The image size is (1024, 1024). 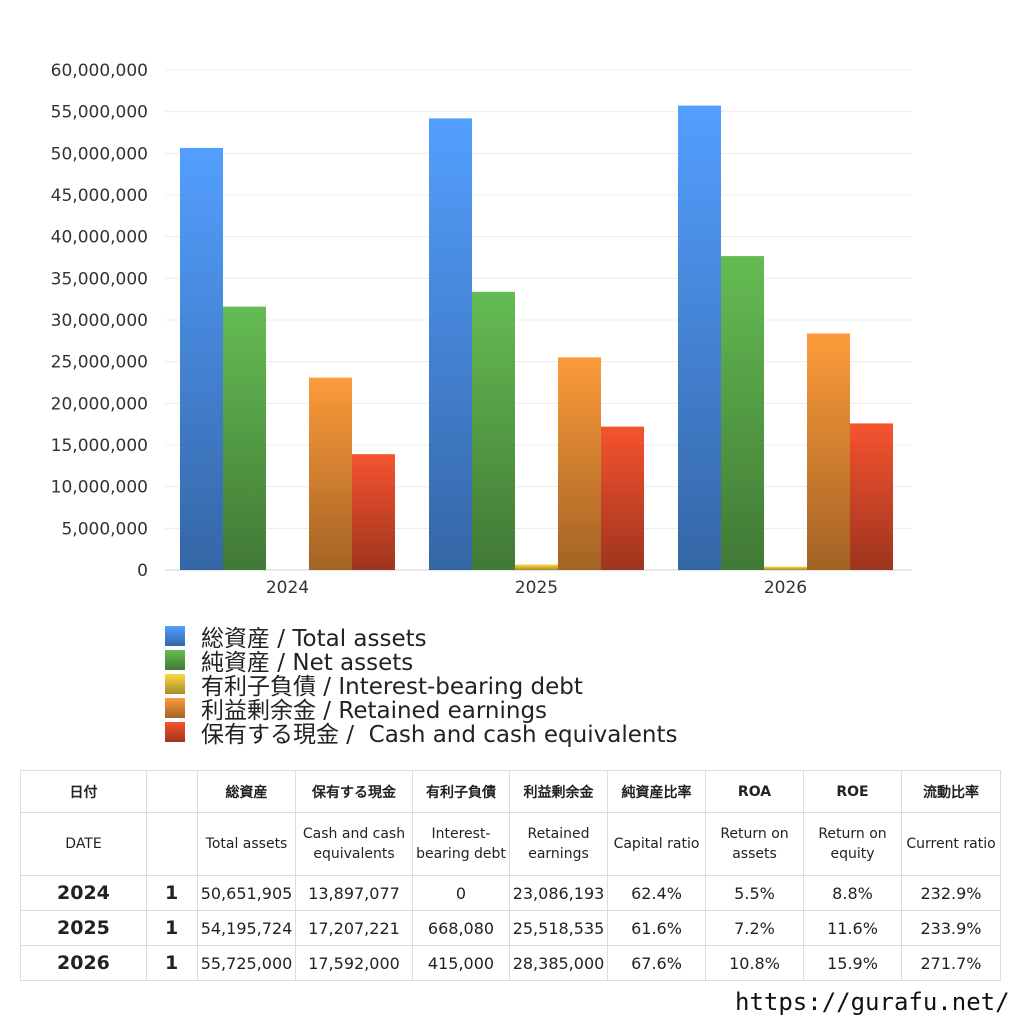 I want to click on header-cell: 保有する現金, so click(x=354, y=791).